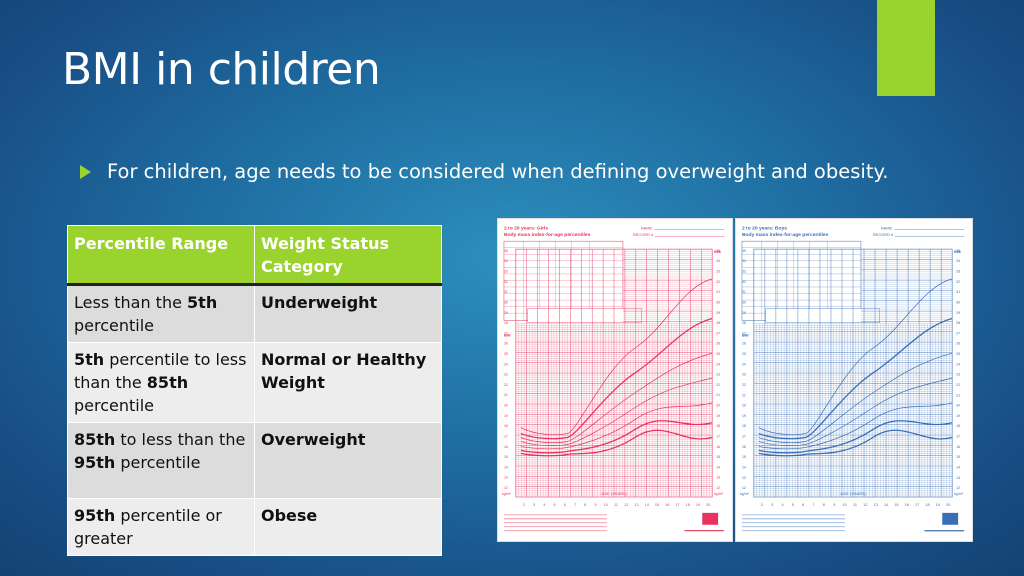 The width and height of the screenshot is (1024, 576). I want to click on age-tick-label: 11, so click(855, 505).